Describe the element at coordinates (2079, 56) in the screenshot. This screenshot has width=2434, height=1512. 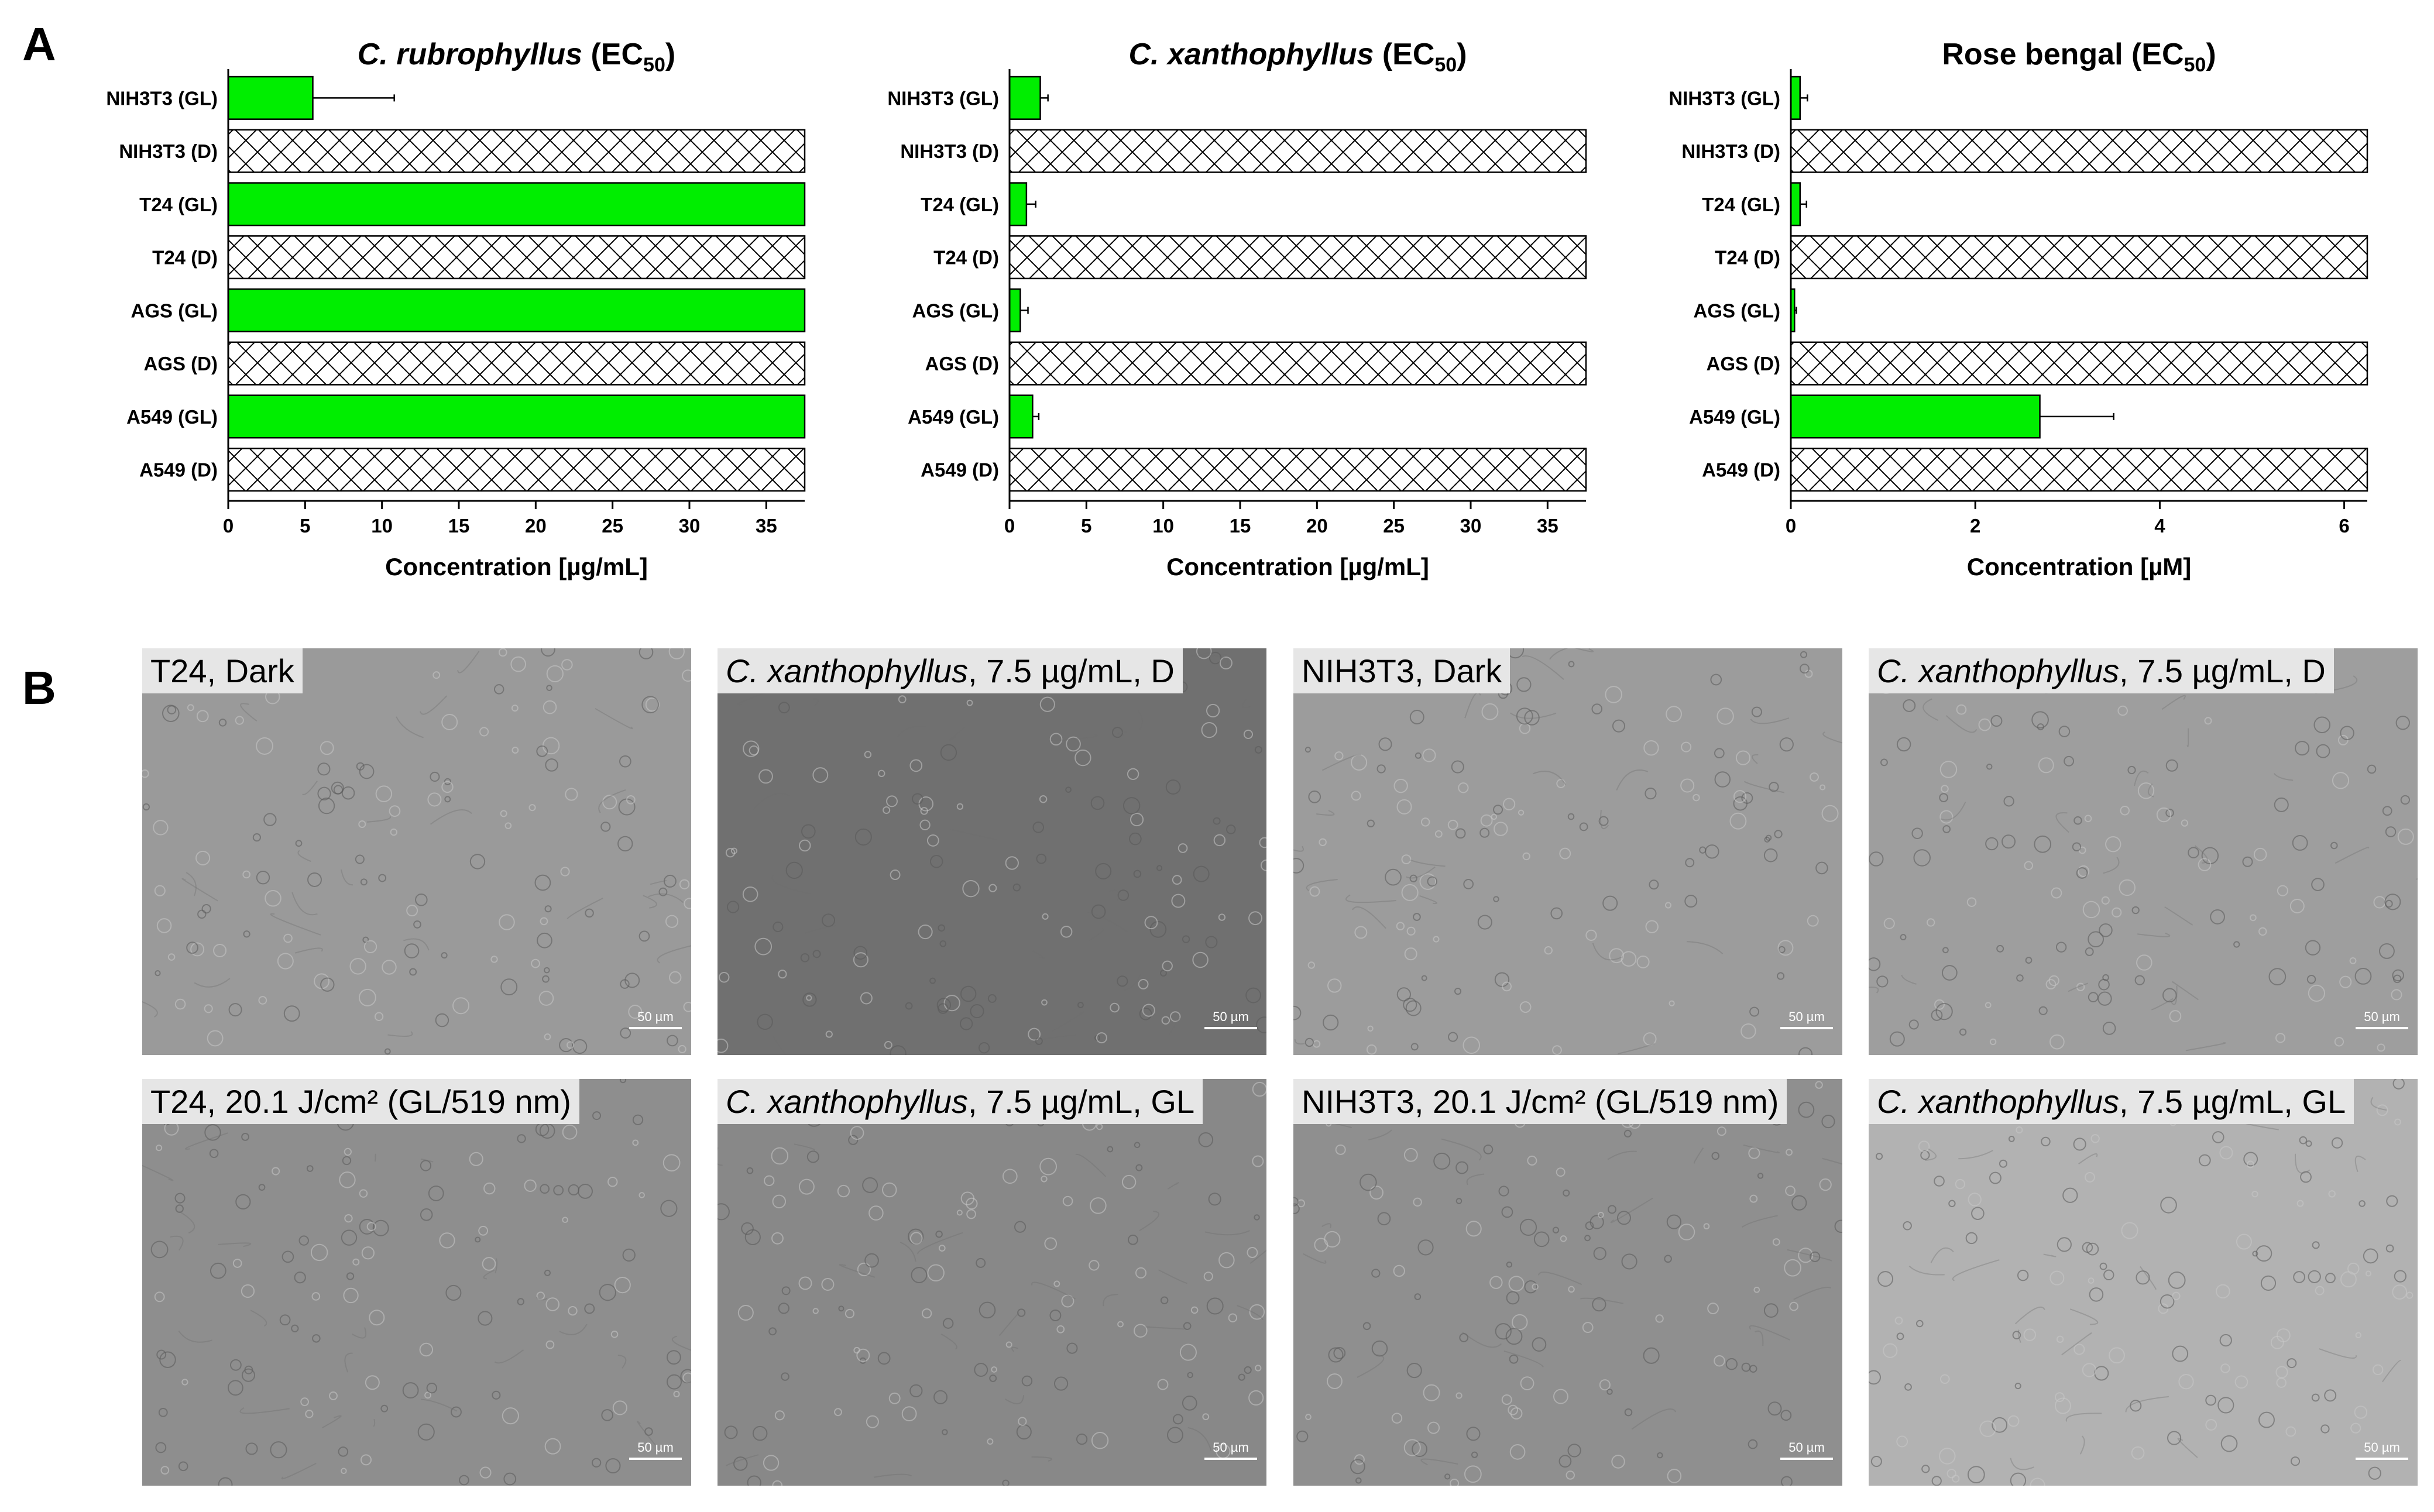
I see `chart-title: Rose bengal (EC50)` at that location.